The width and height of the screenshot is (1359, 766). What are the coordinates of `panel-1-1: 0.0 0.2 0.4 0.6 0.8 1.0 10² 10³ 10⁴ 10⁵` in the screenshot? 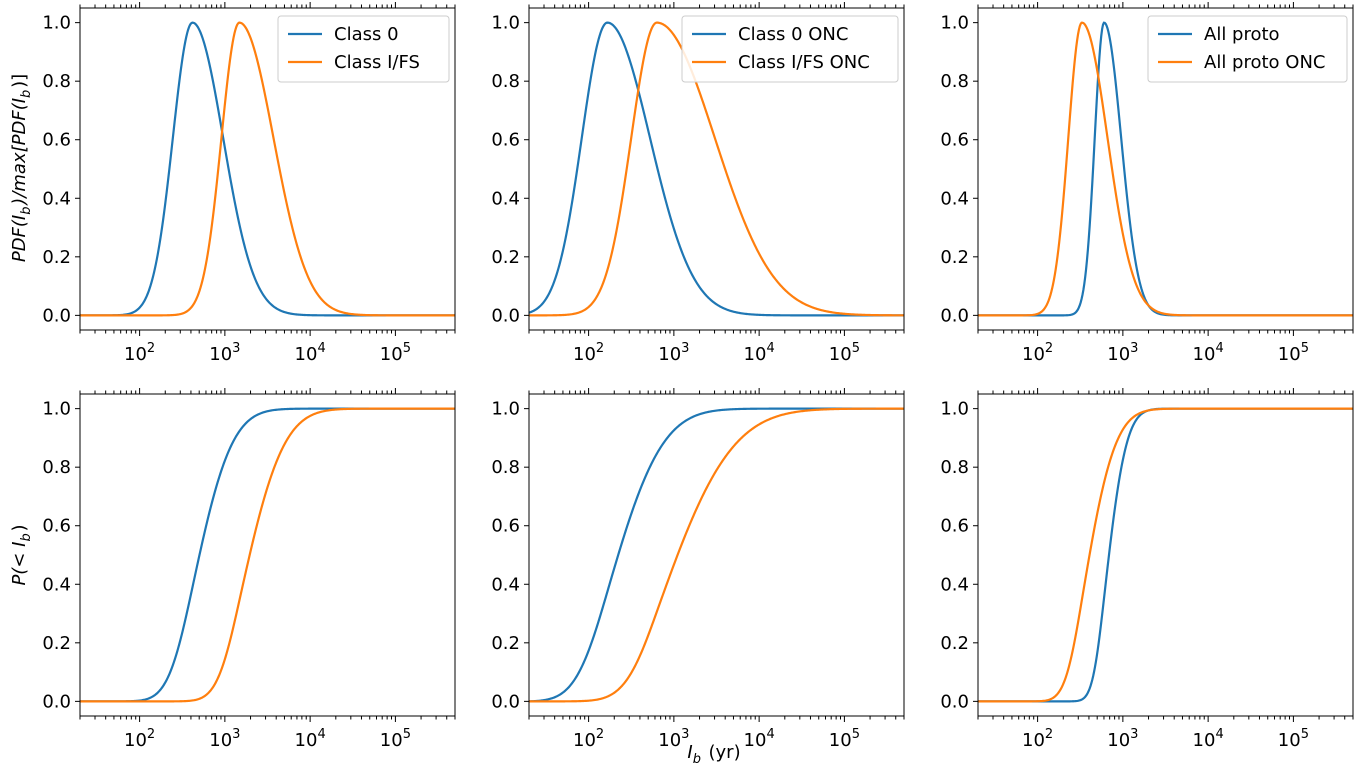 It's located at (698, 569).